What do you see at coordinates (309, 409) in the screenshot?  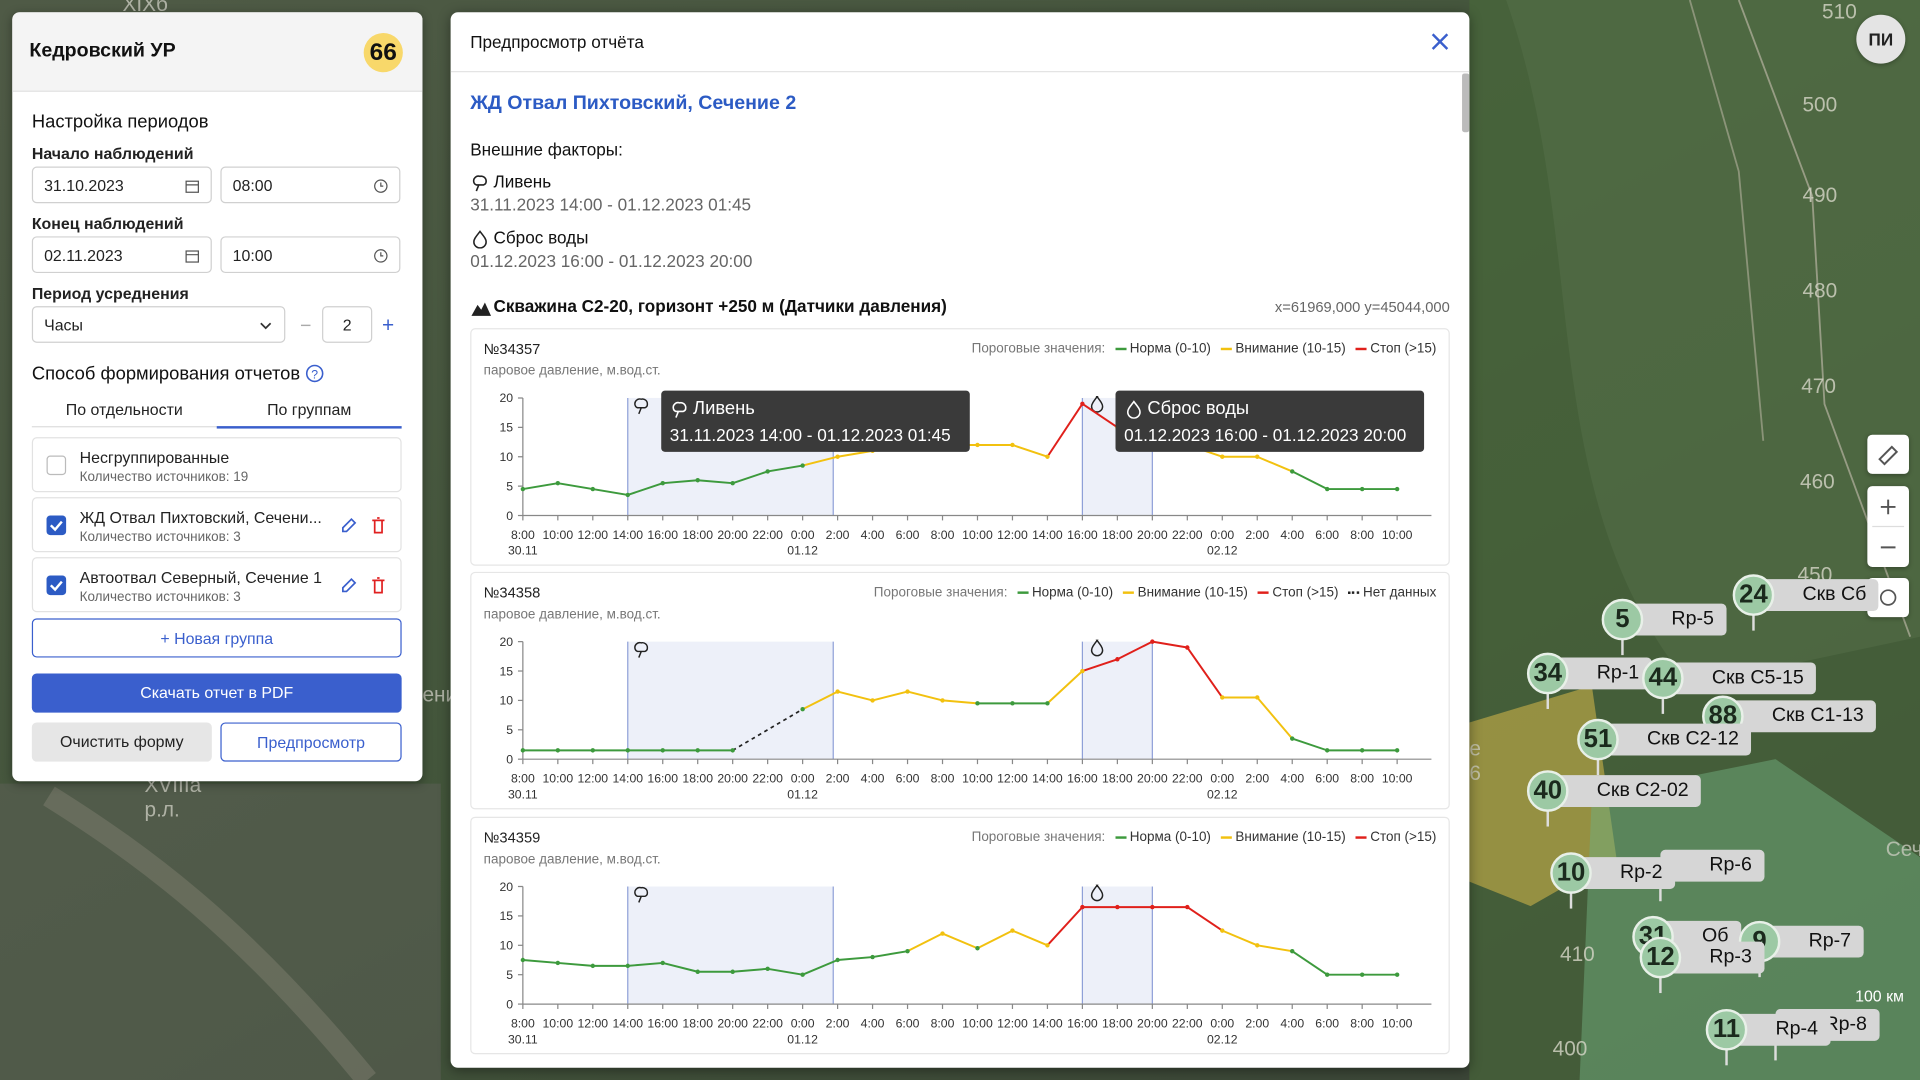 I see `tab-active: По группам` at bounding box center [309, 409].